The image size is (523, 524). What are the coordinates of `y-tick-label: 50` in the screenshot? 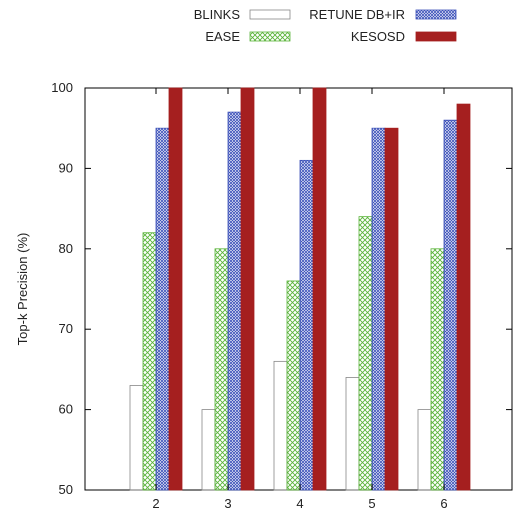 It's located at (66, 489).